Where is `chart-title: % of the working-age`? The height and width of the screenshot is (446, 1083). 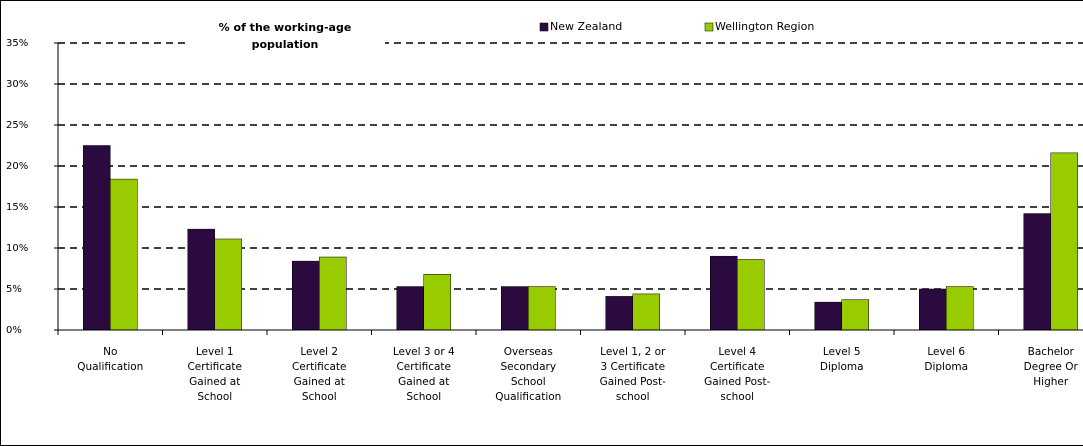
chart-title: % of the working-age is located at coordinates (285, 27).